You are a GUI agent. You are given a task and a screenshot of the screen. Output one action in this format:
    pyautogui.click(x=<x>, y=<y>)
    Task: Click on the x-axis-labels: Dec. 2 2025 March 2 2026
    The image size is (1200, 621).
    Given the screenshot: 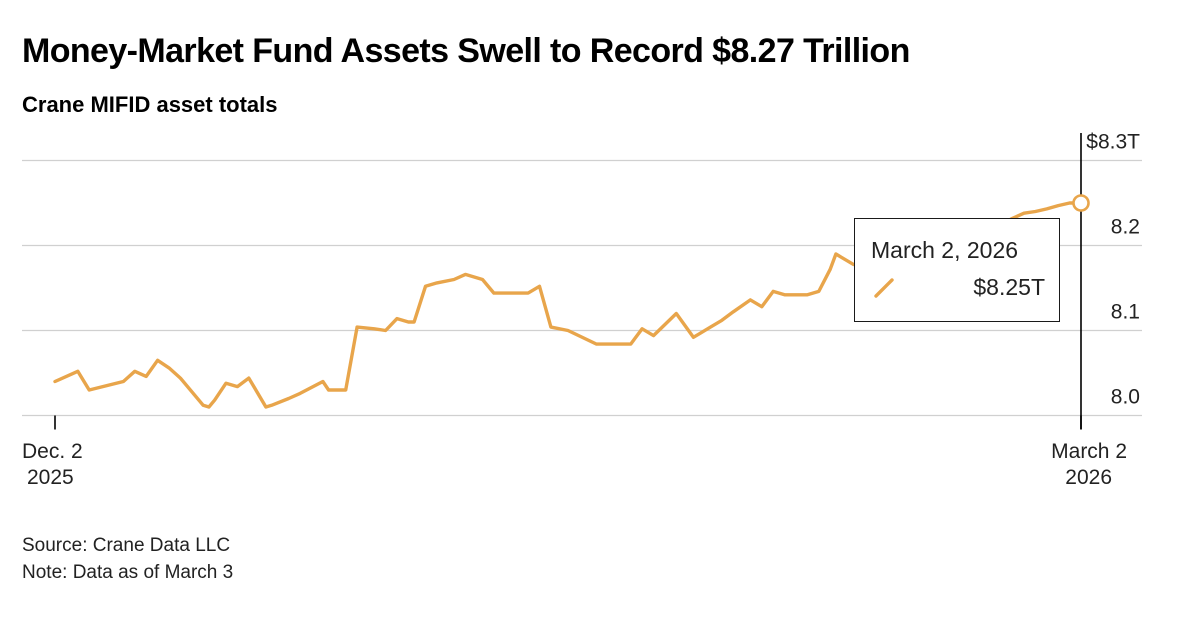 What is the action you would take?
    pyautogui.click(x=574, y=464)
    